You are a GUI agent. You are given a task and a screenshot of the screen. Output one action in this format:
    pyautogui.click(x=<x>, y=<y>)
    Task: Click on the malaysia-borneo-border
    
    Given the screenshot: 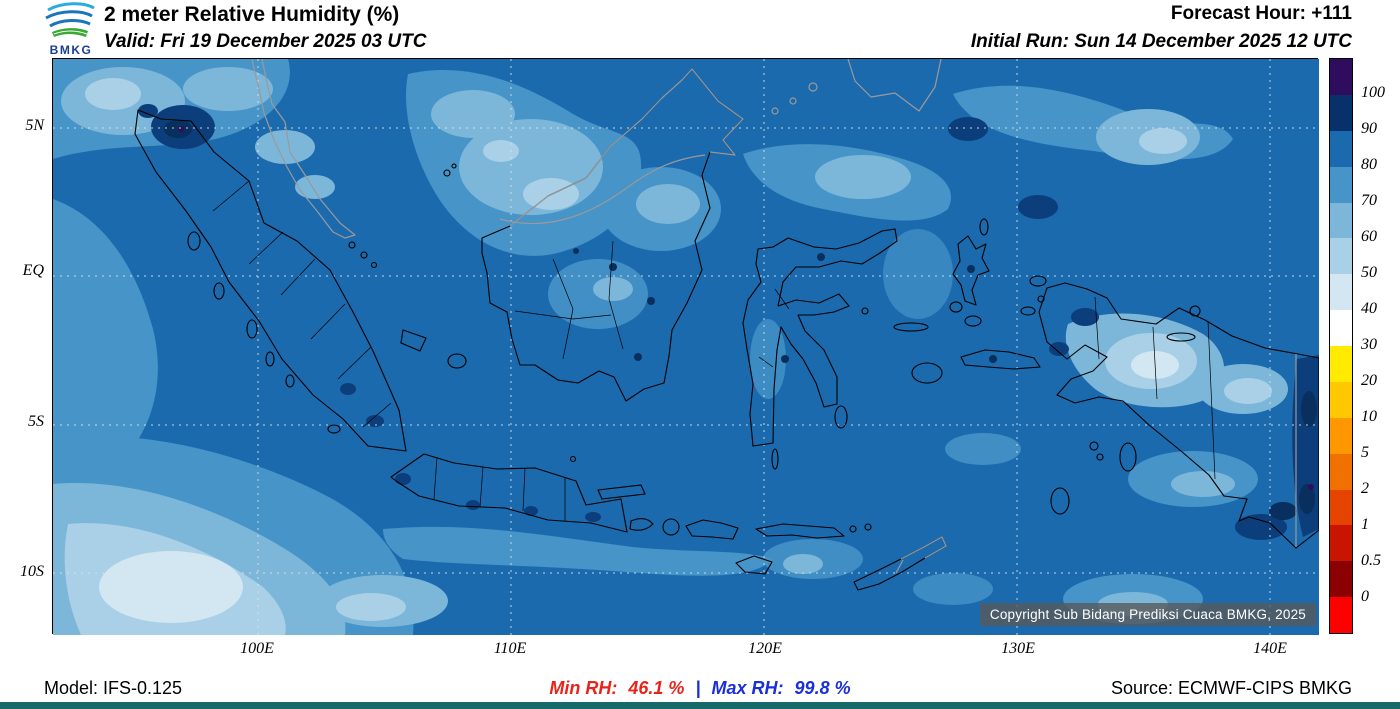 What is the action you would take?
    pyautogui.click(x=602, y=189)
    